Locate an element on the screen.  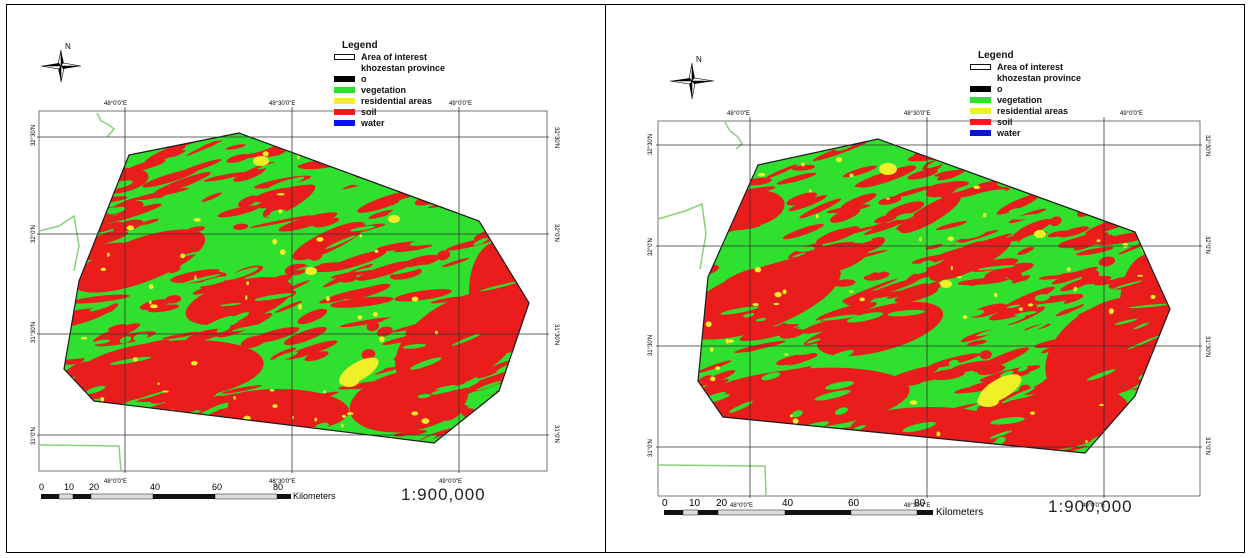
bottom-tick-label: 48°30'0"E is located at coordinates (917, 506).